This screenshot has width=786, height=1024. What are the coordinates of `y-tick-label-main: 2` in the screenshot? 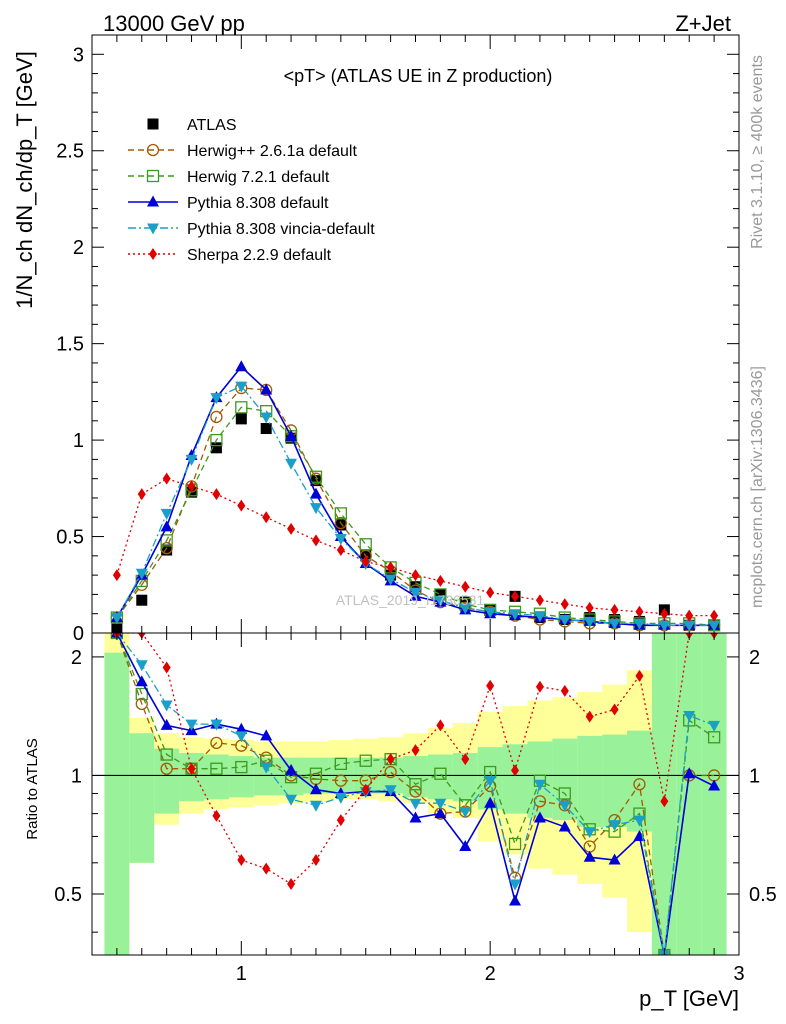 It's located at (78, 248).